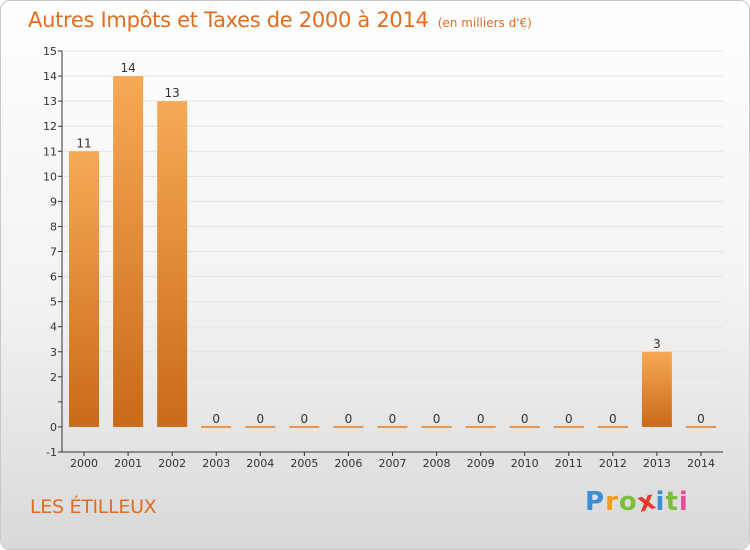 The height and width of the screenshot is (550, 750). What do you see at coordinates (672, 502) in the screenshot?
I see `logo-letter: t` at bounding box center [672, 502].